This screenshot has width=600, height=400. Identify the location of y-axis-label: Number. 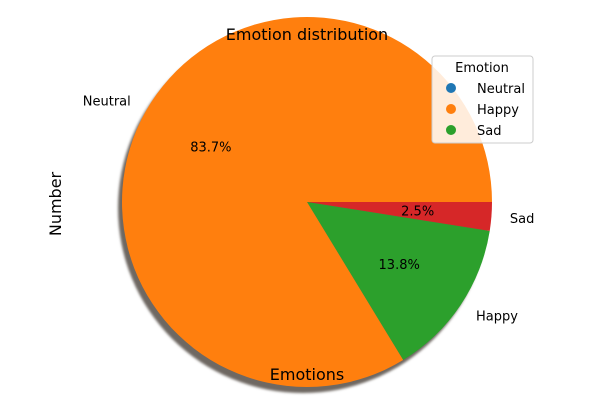
(55, 203).